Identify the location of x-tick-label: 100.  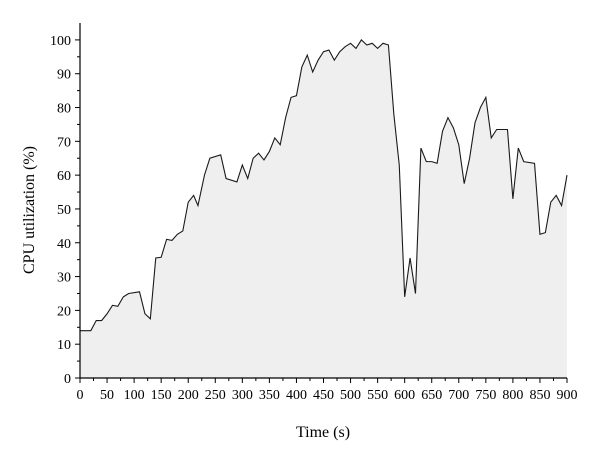
(134, 395).